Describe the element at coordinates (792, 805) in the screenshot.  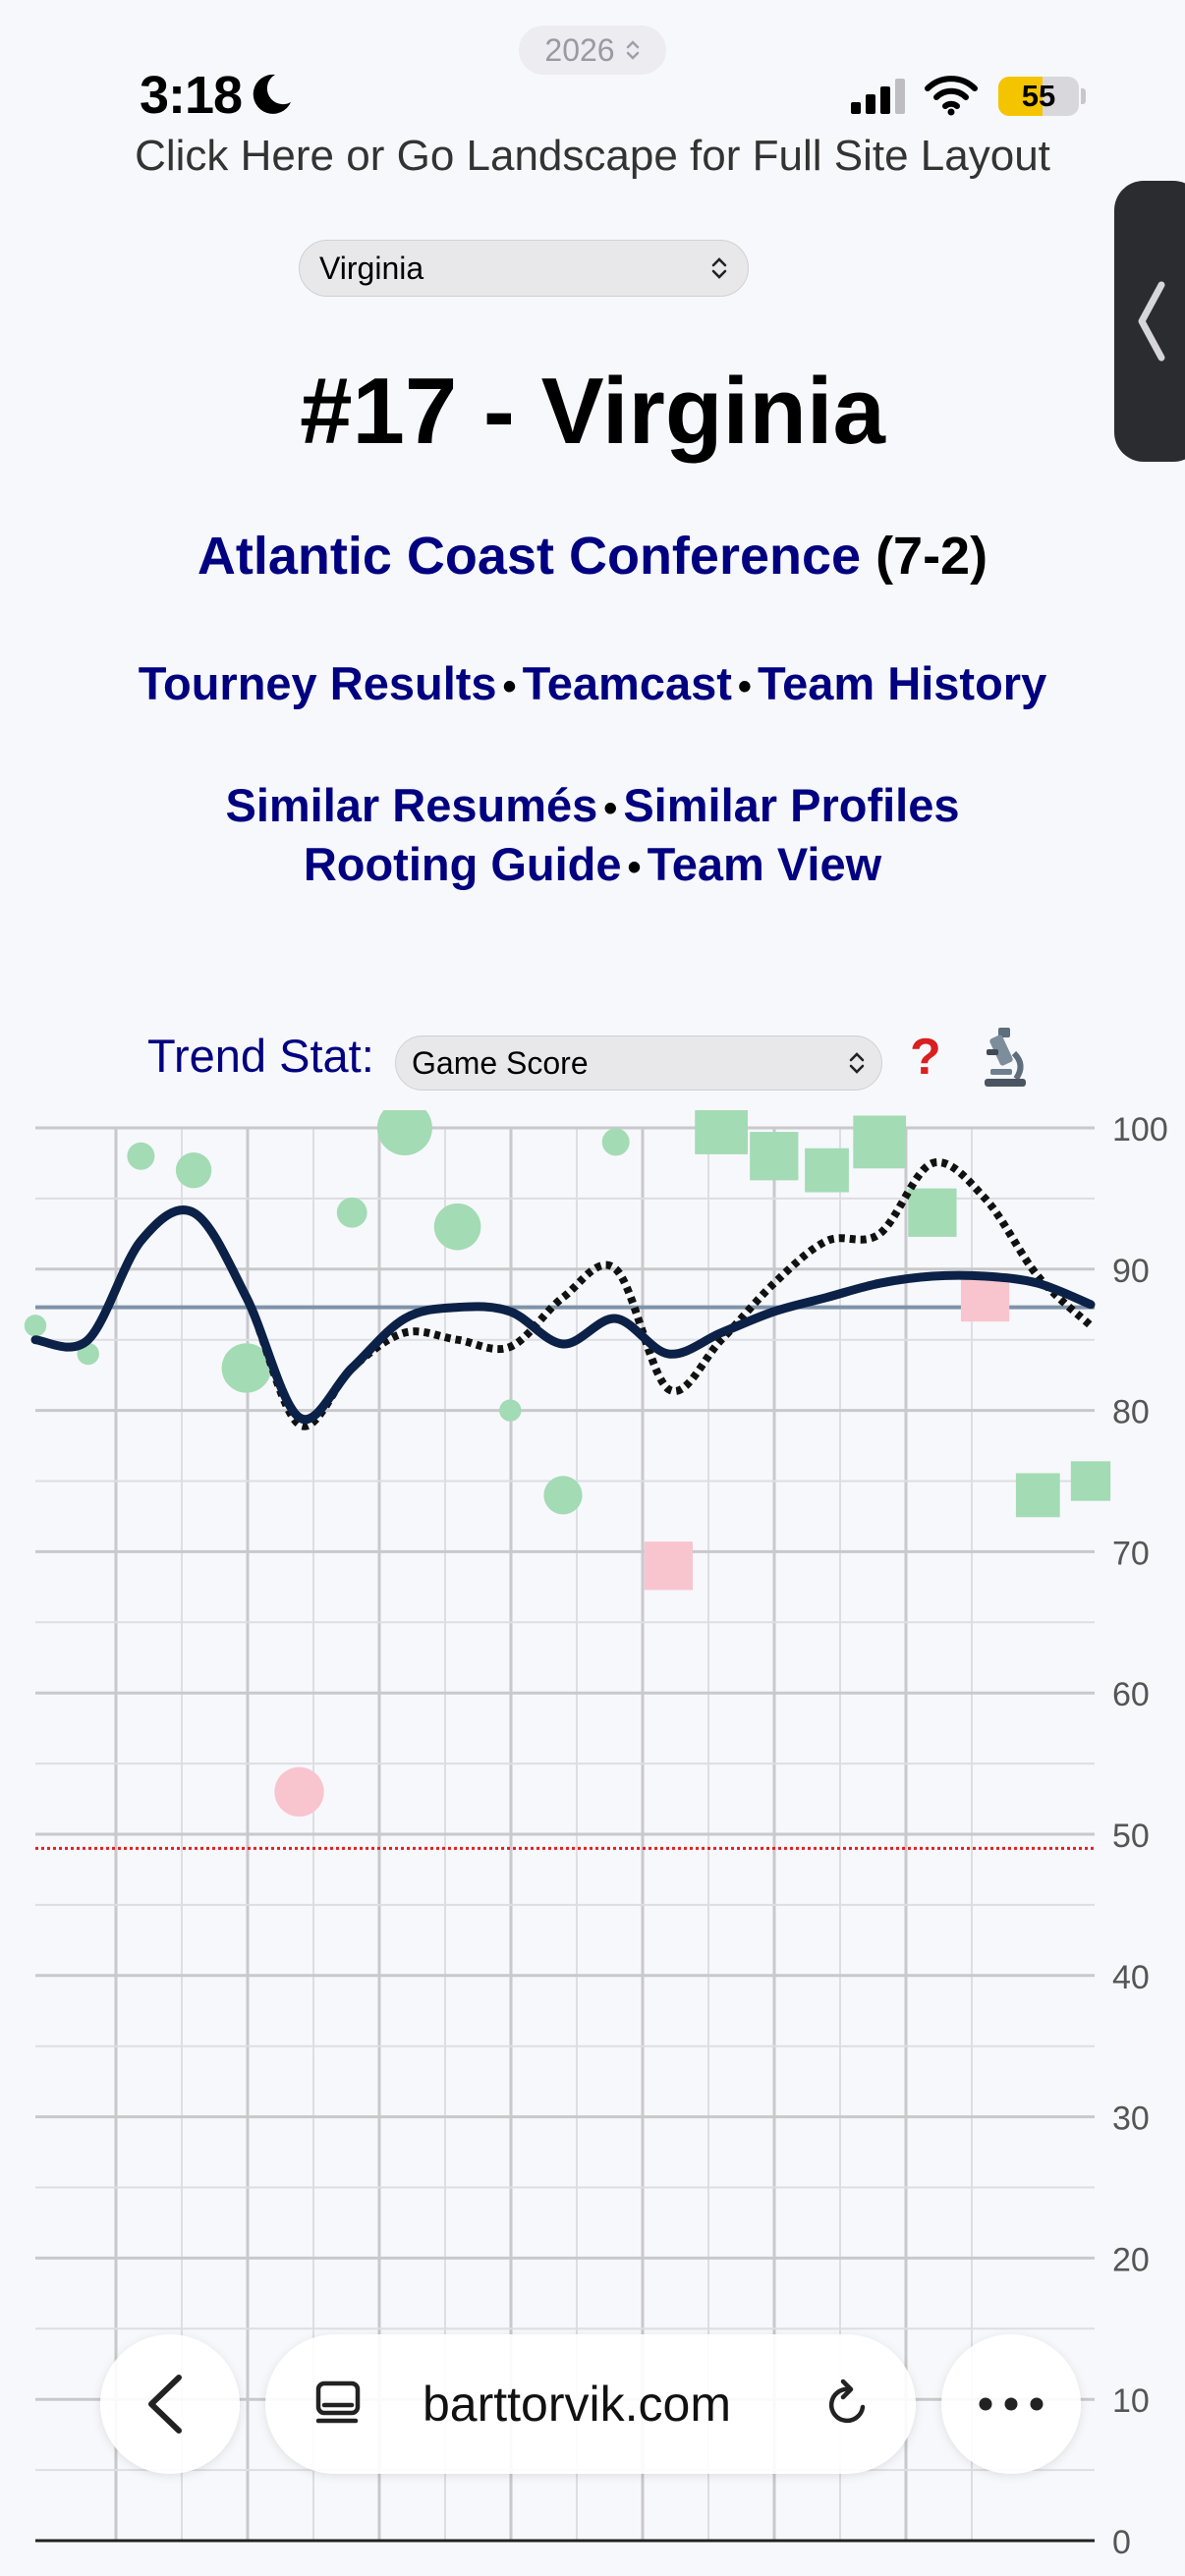
I see `similar-profiles-link: Similar Profiles` at that location.